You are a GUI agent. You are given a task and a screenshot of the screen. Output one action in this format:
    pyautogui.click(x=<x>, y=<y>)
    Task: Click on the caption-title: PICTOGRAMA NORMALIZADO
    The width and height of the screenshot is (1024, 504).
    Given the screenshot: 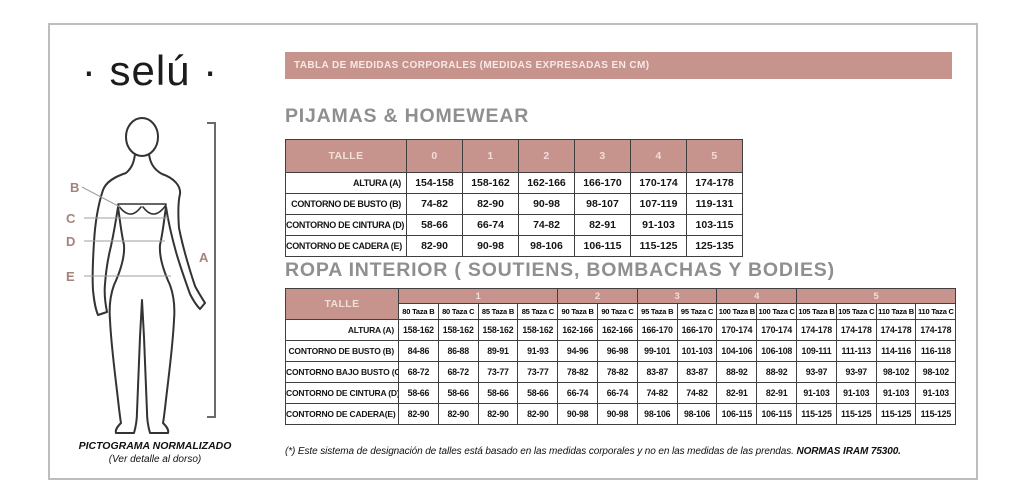 What is the action you would take?
    pyautogui.click(x=155, y=446)
    